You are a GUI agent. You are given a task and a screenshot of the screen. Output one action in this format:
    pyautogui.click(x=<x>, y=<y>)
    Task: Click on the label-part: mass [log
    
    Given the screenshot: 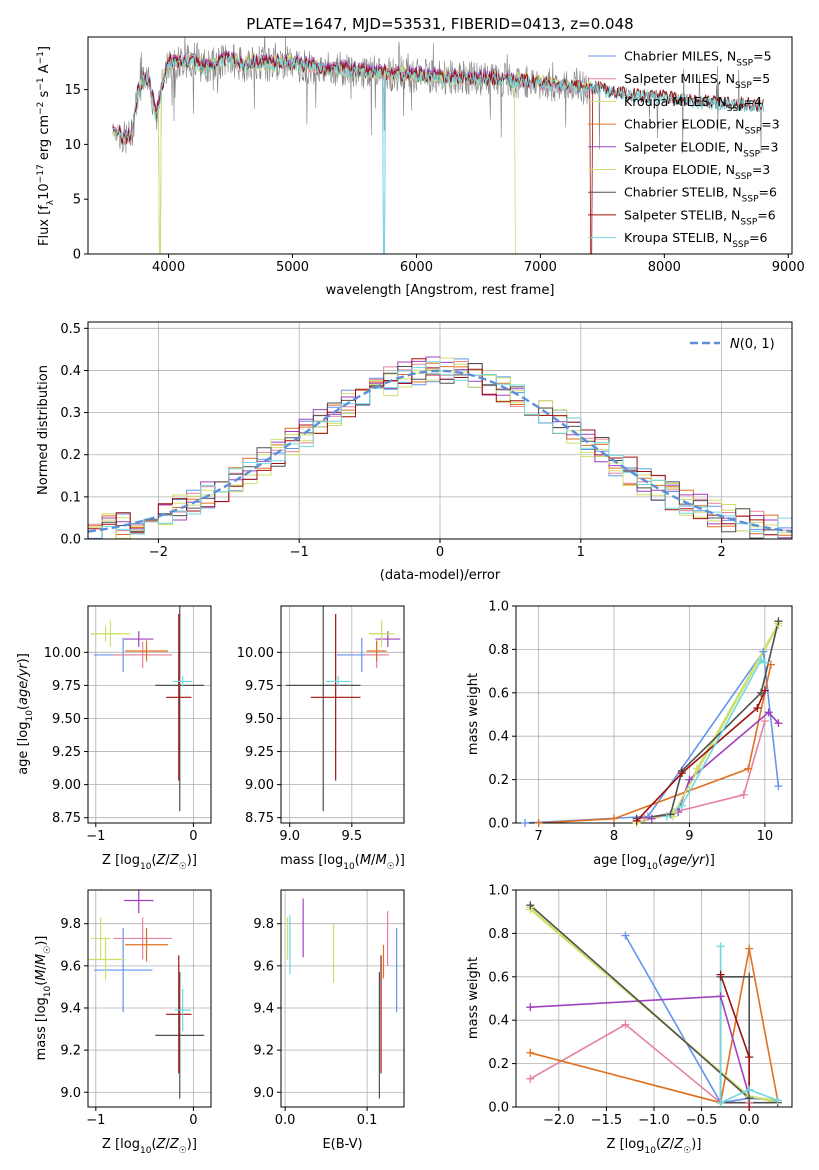 What is the action you would take?
    pyautogui.click(x=41, y=1028)
    